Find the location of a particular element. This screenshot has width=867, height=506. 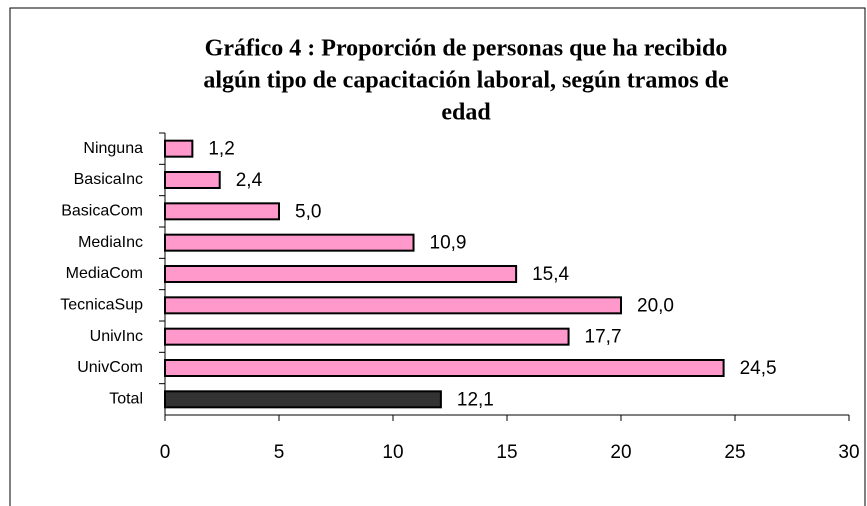

chart-title: edad is located at coordinates (466, 113).